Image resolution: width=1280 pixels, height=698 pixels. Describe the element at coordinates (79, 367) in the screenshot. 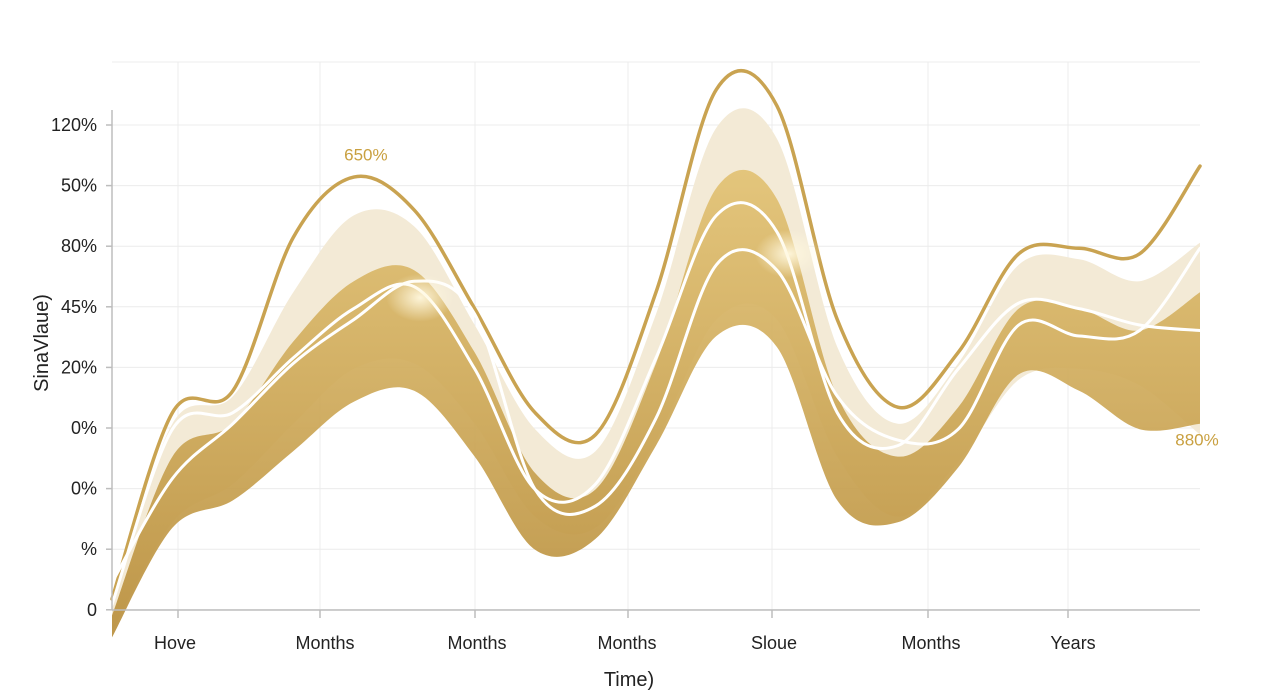

I see `y-tick-label: 20%` at that location.